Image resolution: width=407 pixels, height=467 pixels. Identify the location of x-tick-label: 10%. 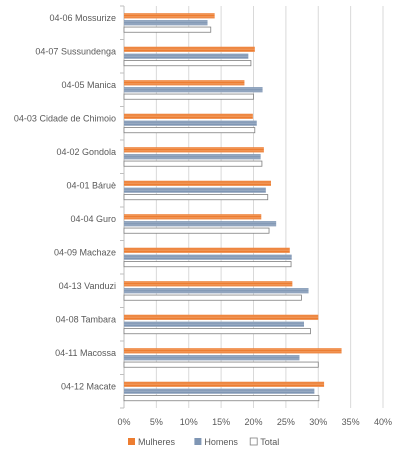
(189, 422).